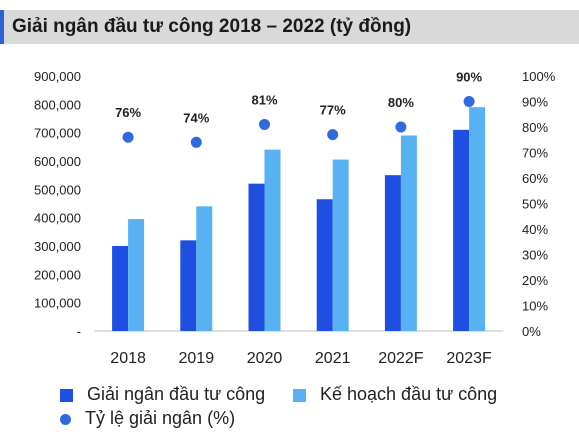 The height and width of the screenshot is (436, 579). I want to click on y-right-tick-label: 40%, so click(535, 229).